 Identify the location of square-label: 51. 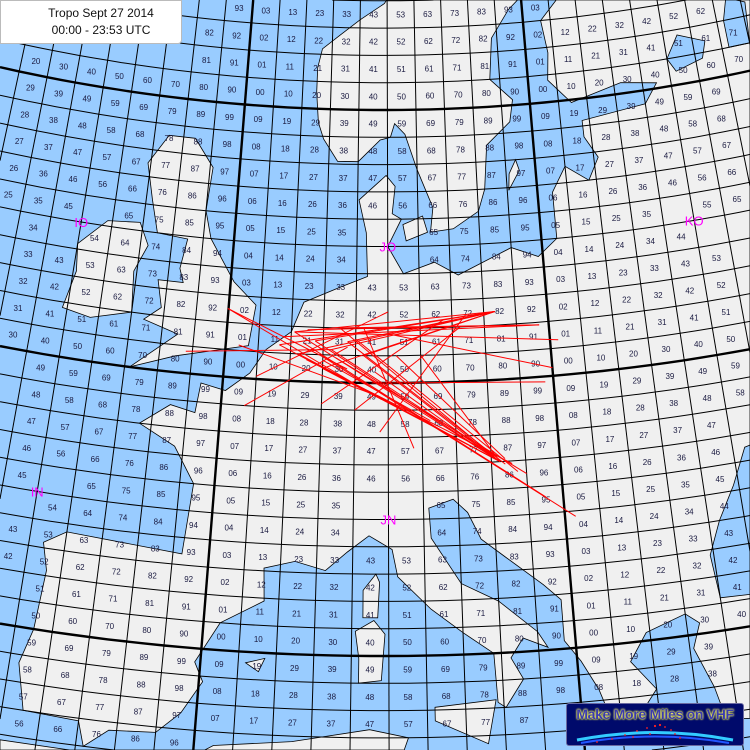
(401, 69).